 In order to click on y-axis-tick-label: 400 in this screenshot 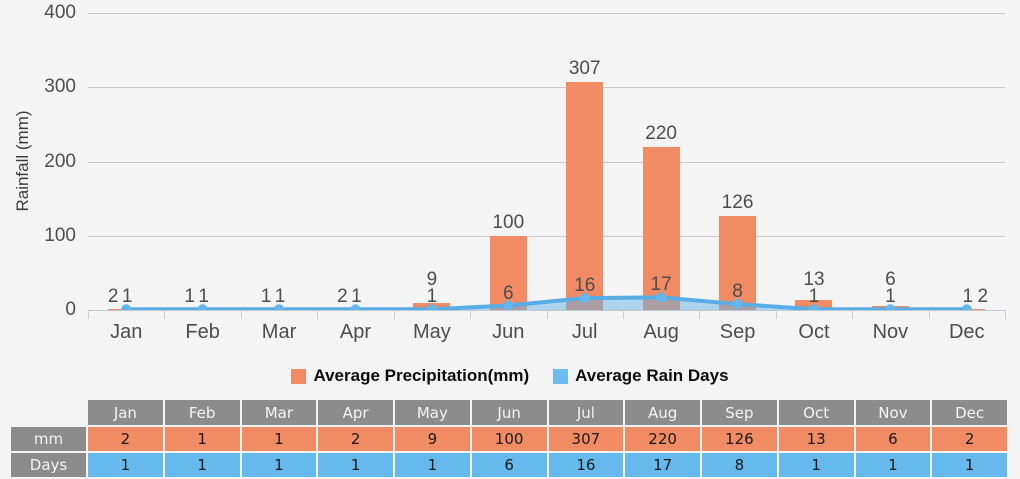, I will do `click(60, 12)`.